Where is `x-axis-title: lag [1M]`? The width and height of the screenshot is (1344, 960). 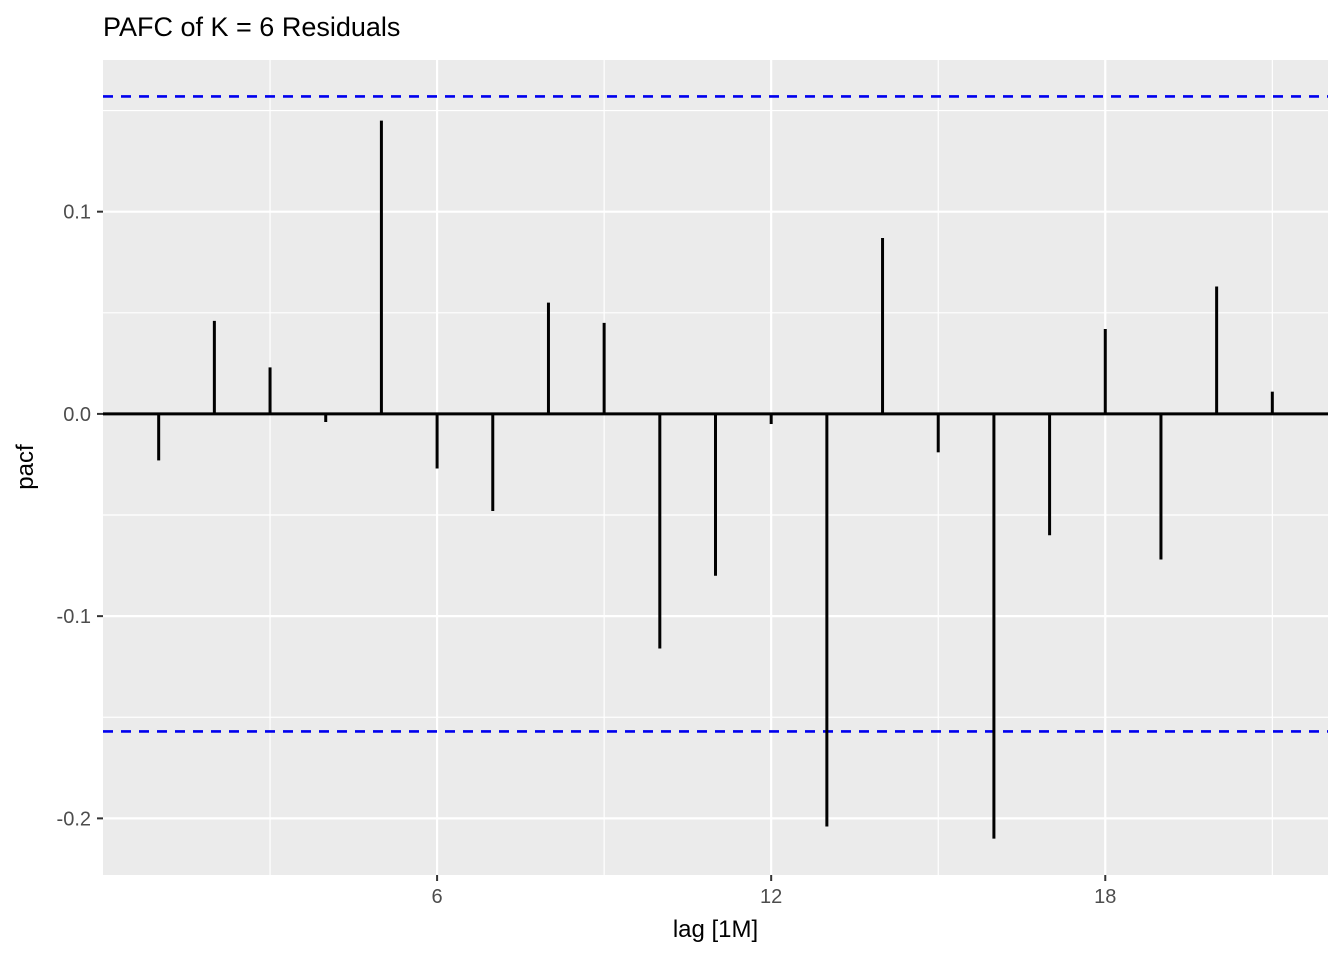 x-axis-title: lag [1M] is located at coordinates (715, 929).